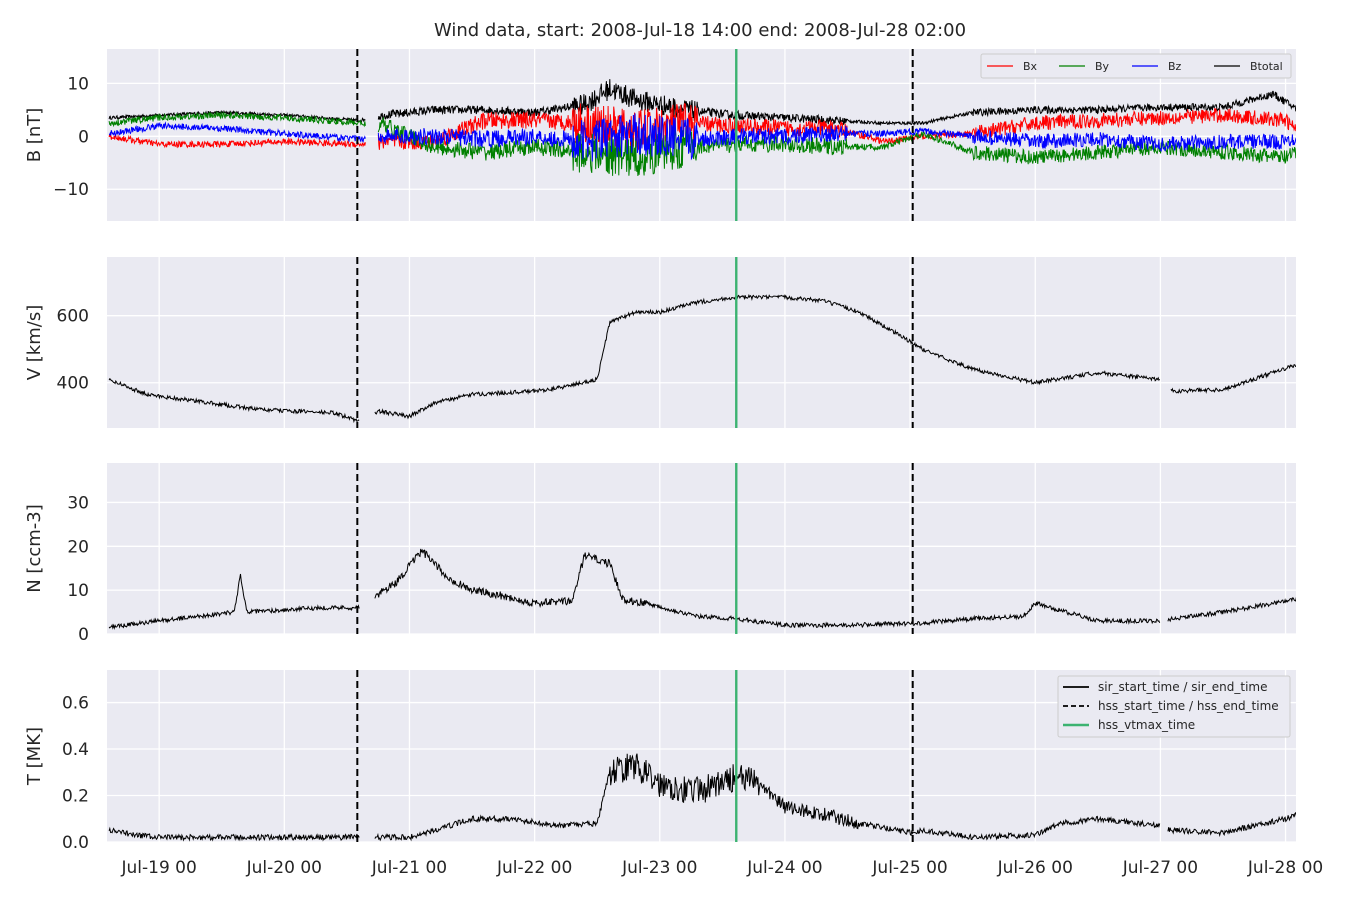 The height and width of the screenshot is (900, 1350). What do you see at coordinates (702, 797) in the screenshot?
I see `series-t-line` at bounding box center [702, 797].